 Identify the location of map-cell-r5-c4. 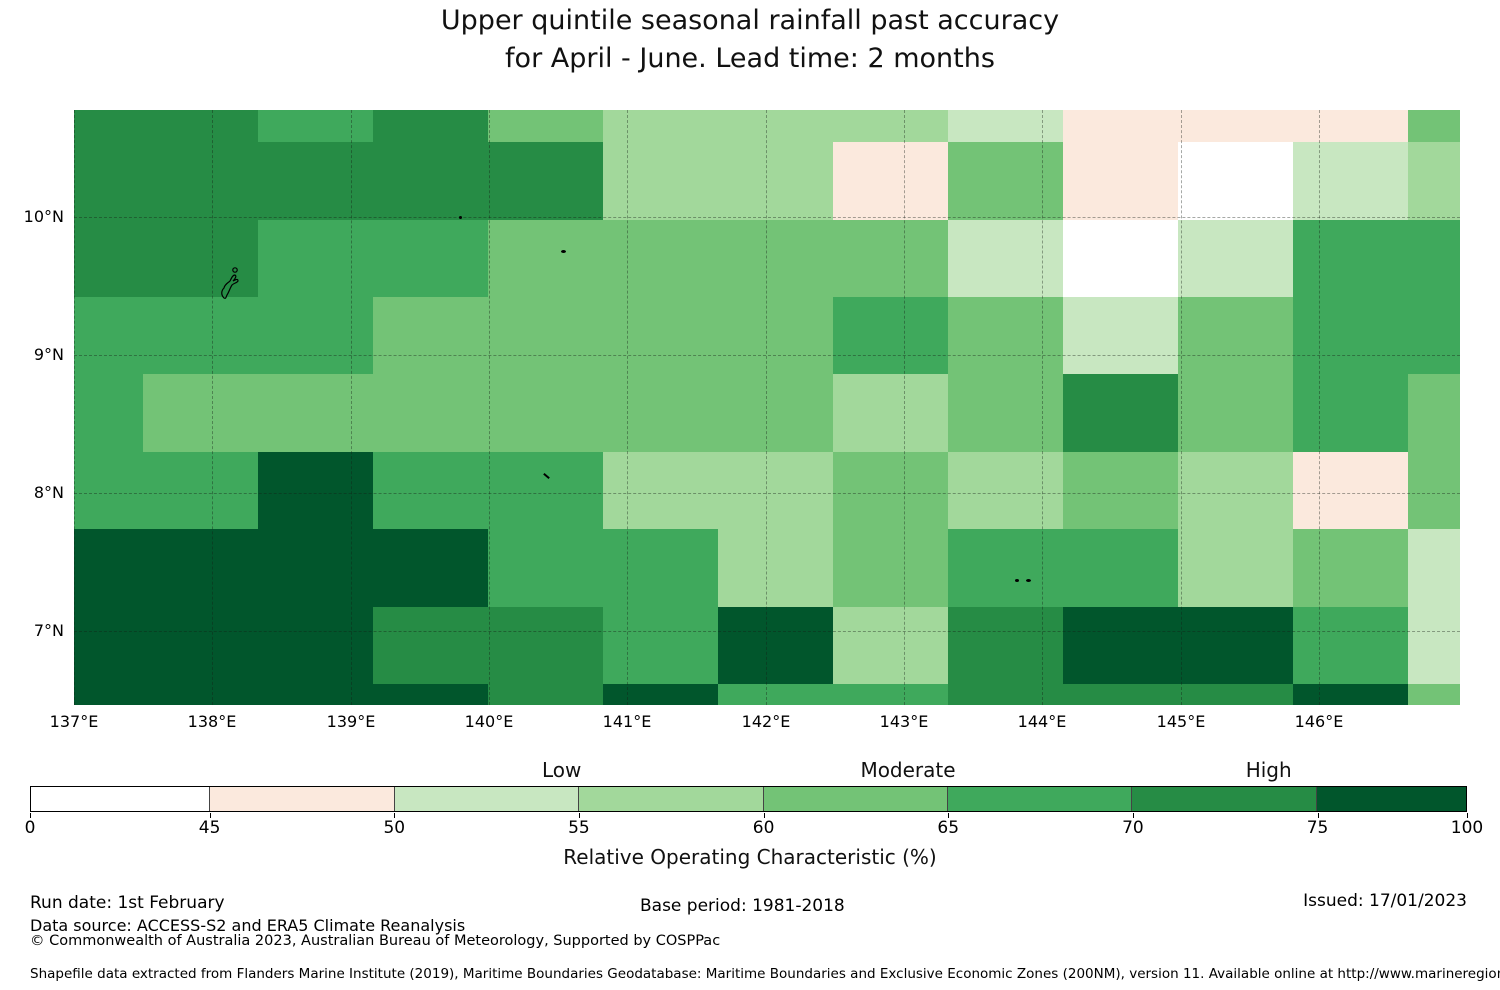
(545, 490).